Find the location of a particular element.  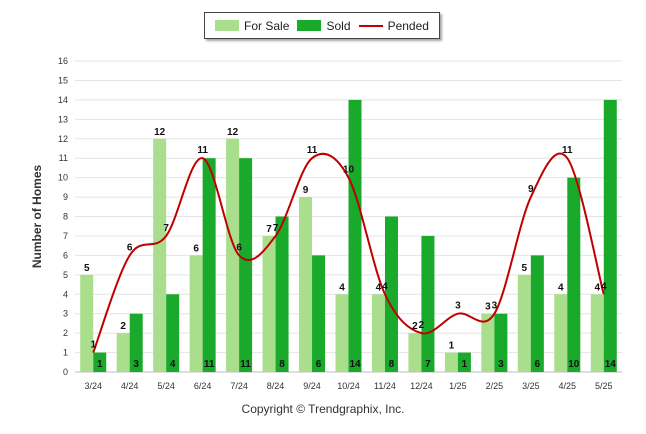

y-tick-label: 11 is located at coordinates (63, 158).